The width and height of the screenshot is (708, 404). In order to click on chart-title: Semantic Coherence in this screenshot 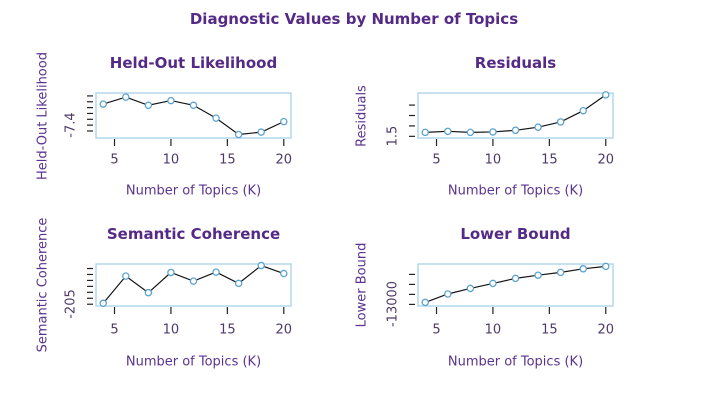, I will do `click(193, 234)`.